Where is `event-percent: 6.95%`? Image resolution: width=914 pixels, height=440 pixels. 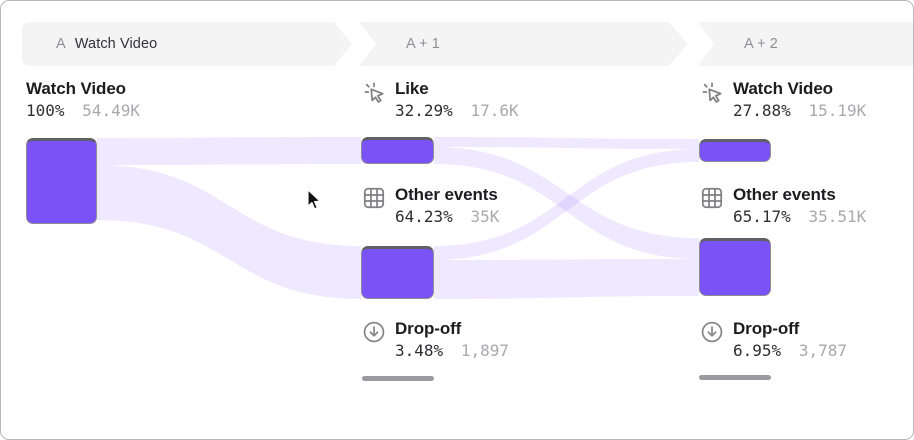 event-percent: 6.95% is located at coordinates (757, 350).